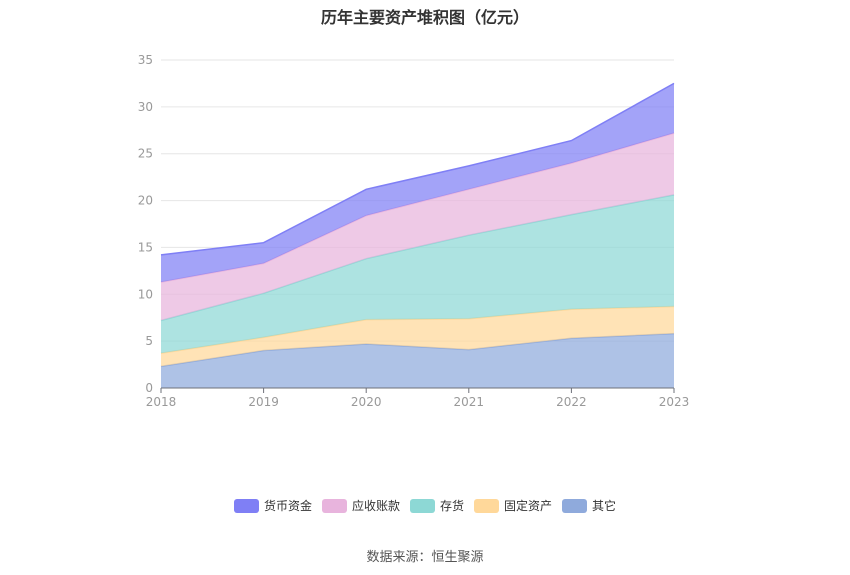 Image resolution: width=850 pixels, height=575 pixels. Describe the element at coordinates (469, 402) in the screenshot. I see `x-tick-label: 2021` at that location.